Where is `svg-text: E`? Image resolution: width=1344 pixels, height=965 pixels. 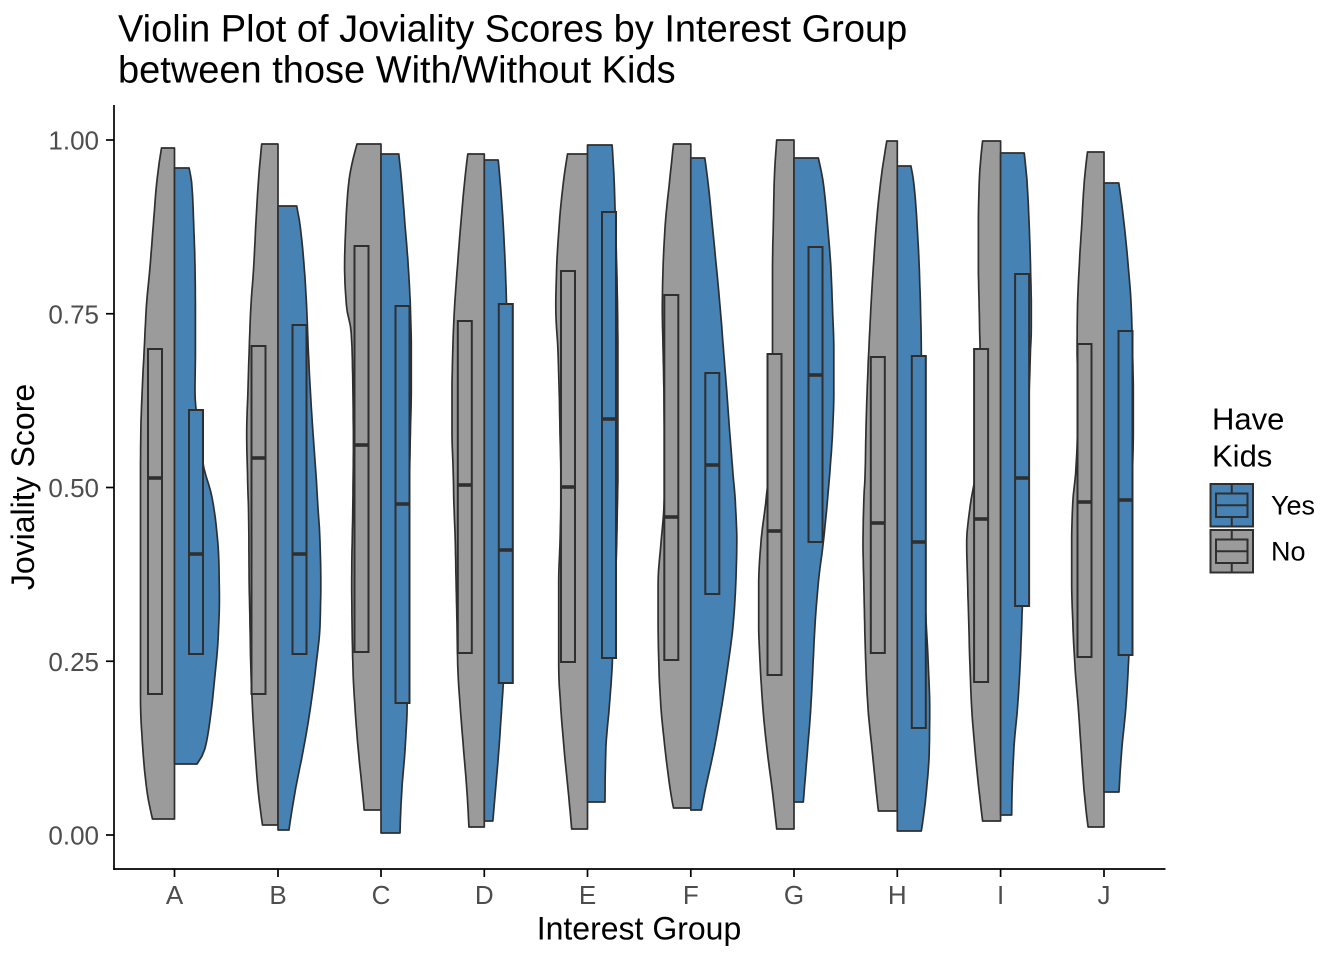
svg-text: E is located at coordinates (587, 895).